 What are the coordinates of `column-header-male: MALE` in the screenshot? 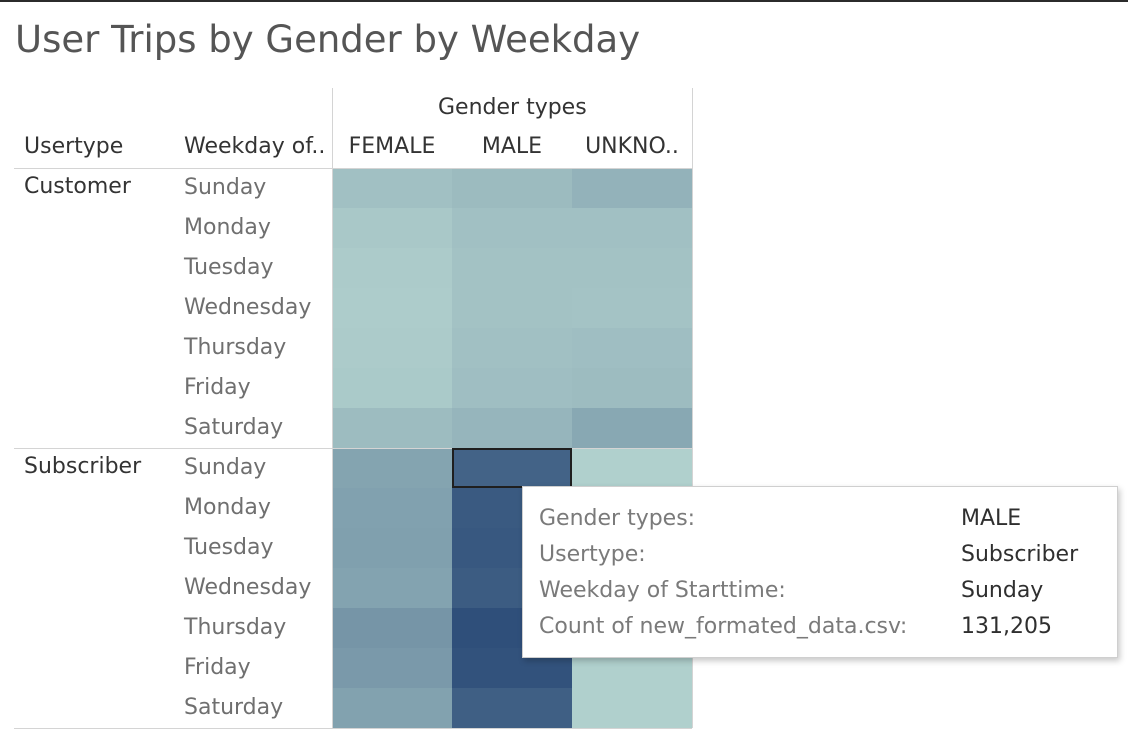 It's located at (512, 146).